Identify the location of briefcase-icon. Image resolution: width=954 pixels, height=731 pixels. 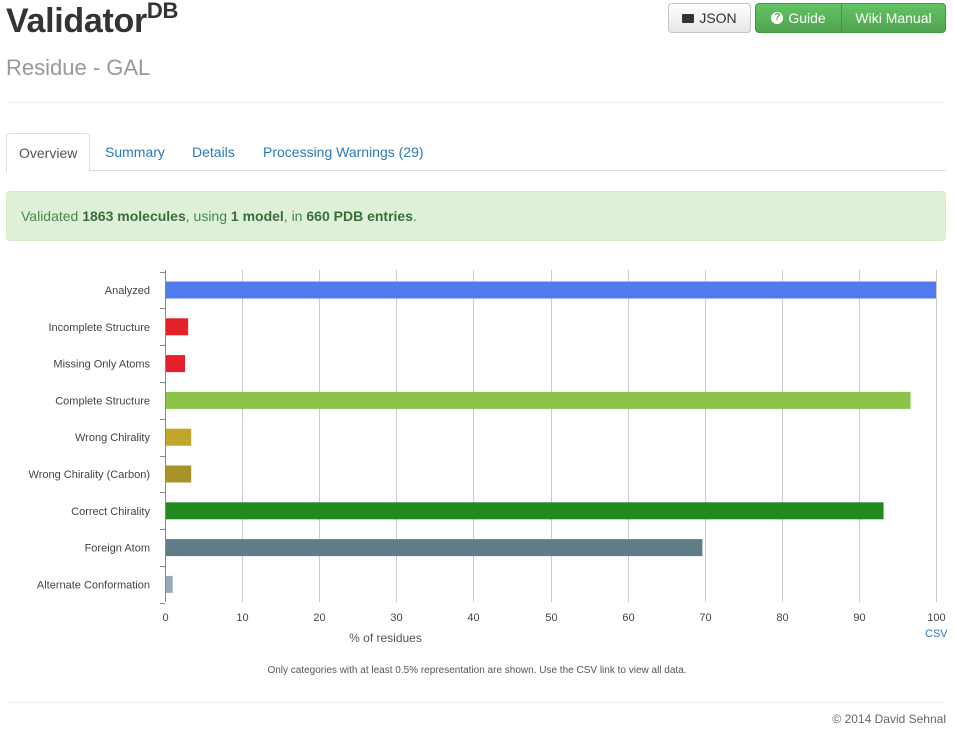
(688, 18).